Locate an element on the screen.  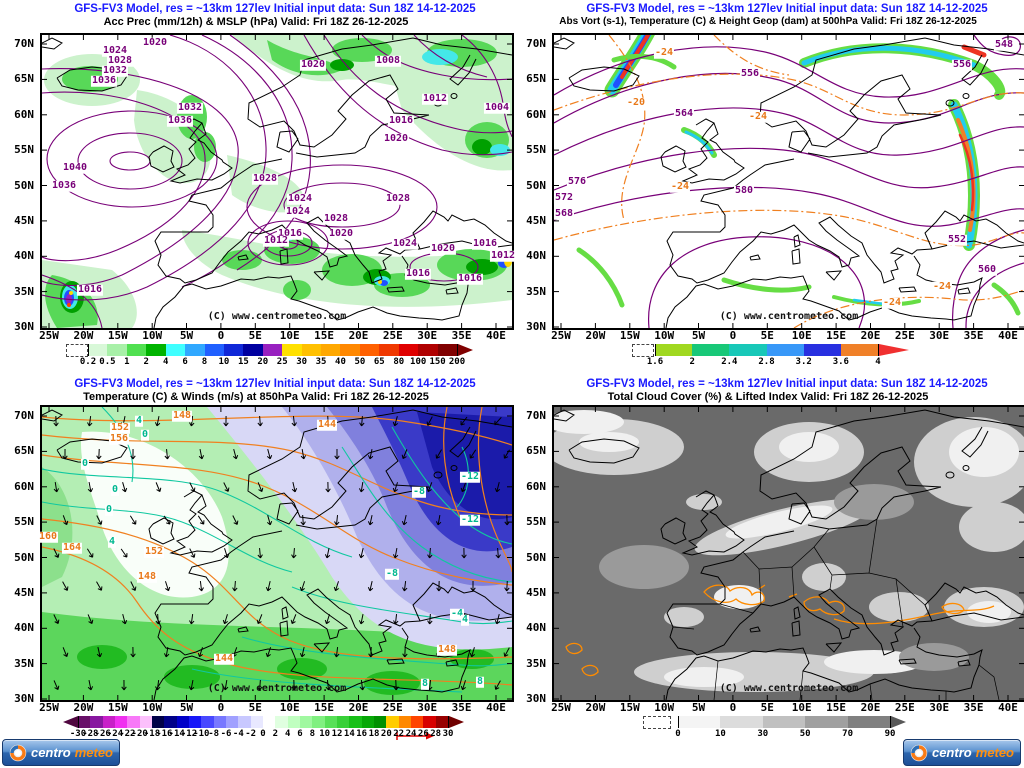
logo-text-centro: centro is located at coordinates (50, 752).